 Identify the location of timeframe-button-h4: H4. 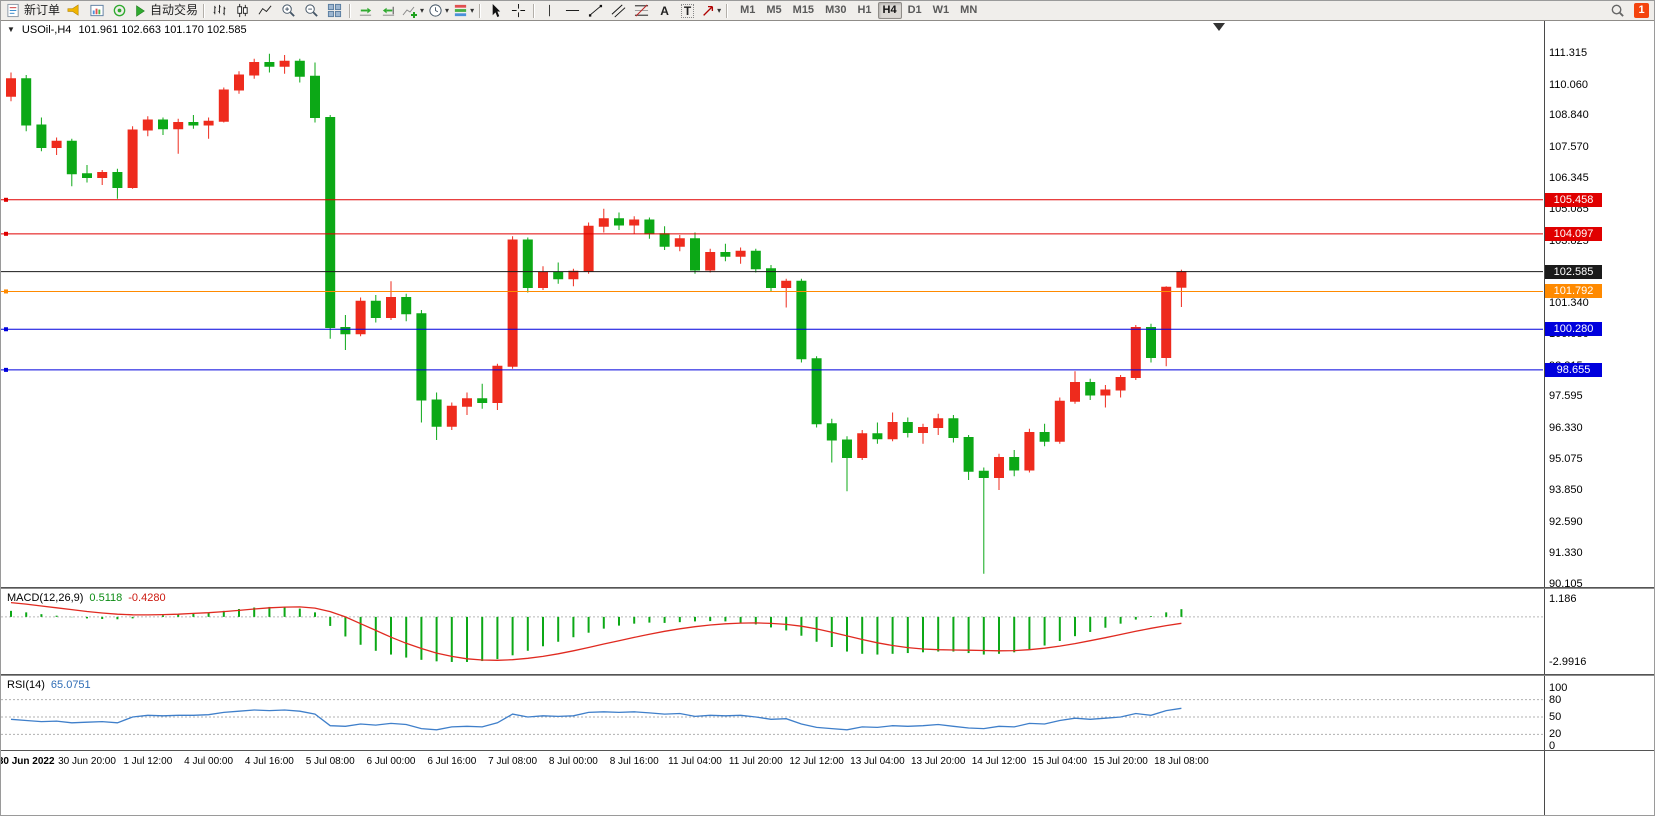
(889, 10).